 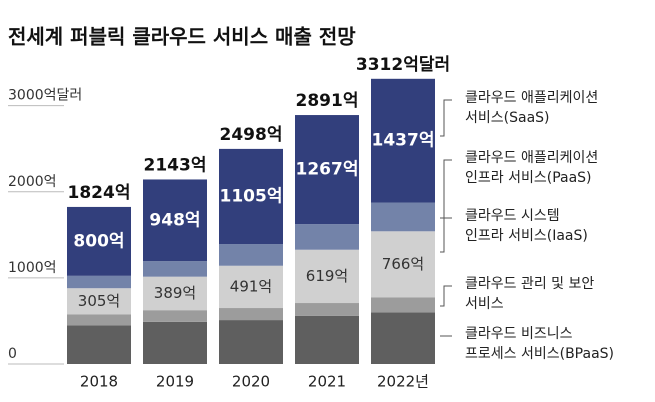 What do you see at coordinates (403, 382) in the screenshot?
I see `x-tick-label: 2022년` at bounding box center [403, 382].